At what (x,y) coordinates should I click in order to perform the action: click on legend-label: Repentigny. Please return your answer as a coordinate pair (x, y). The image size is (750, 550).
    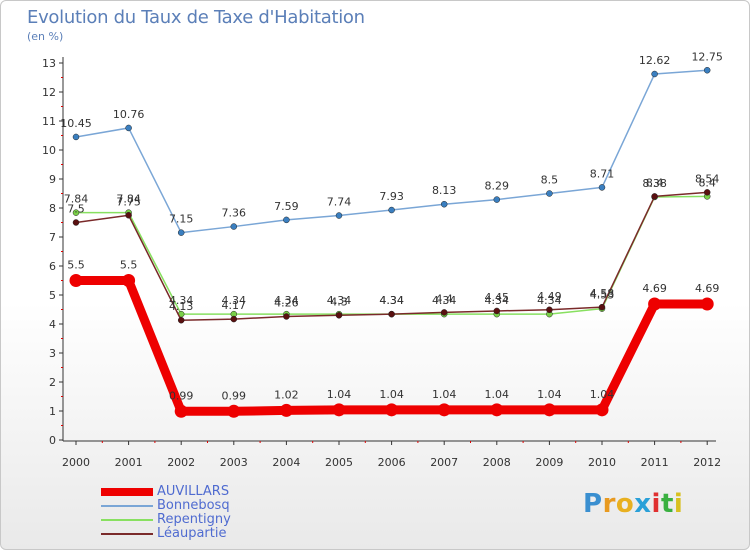
    Looking at the image, I should click on (194, 519).